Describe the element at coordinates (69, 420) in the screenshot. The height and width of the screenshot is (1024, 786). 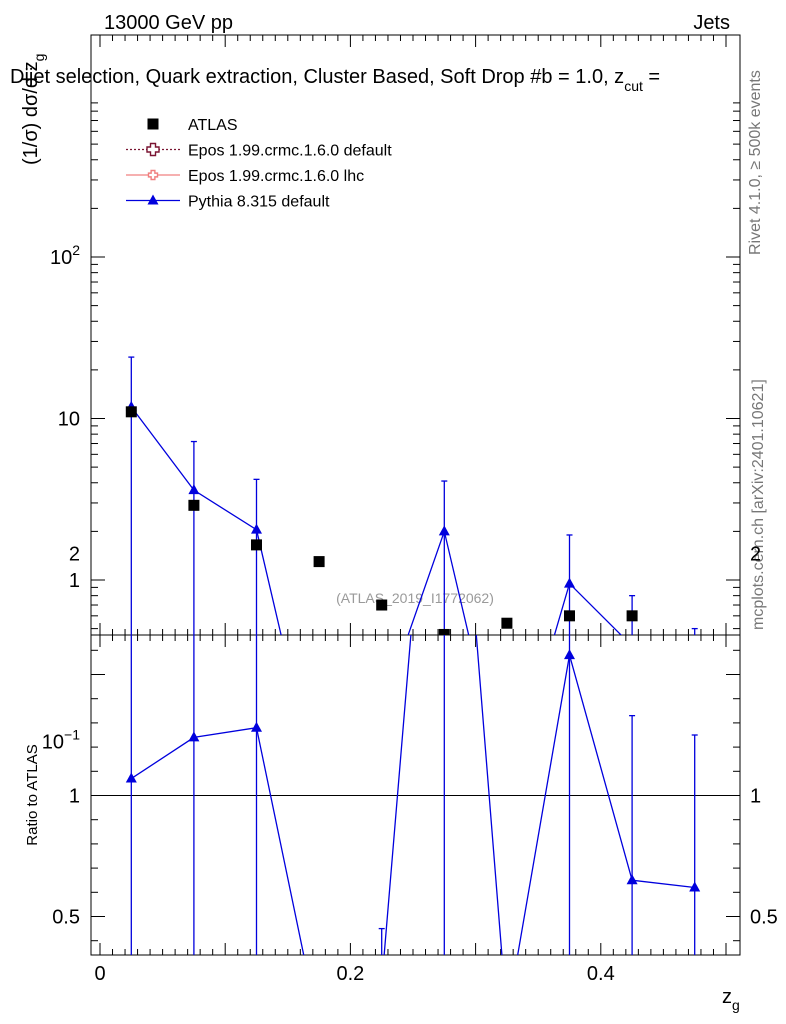
I see `y-tick-label: 10` at that location.